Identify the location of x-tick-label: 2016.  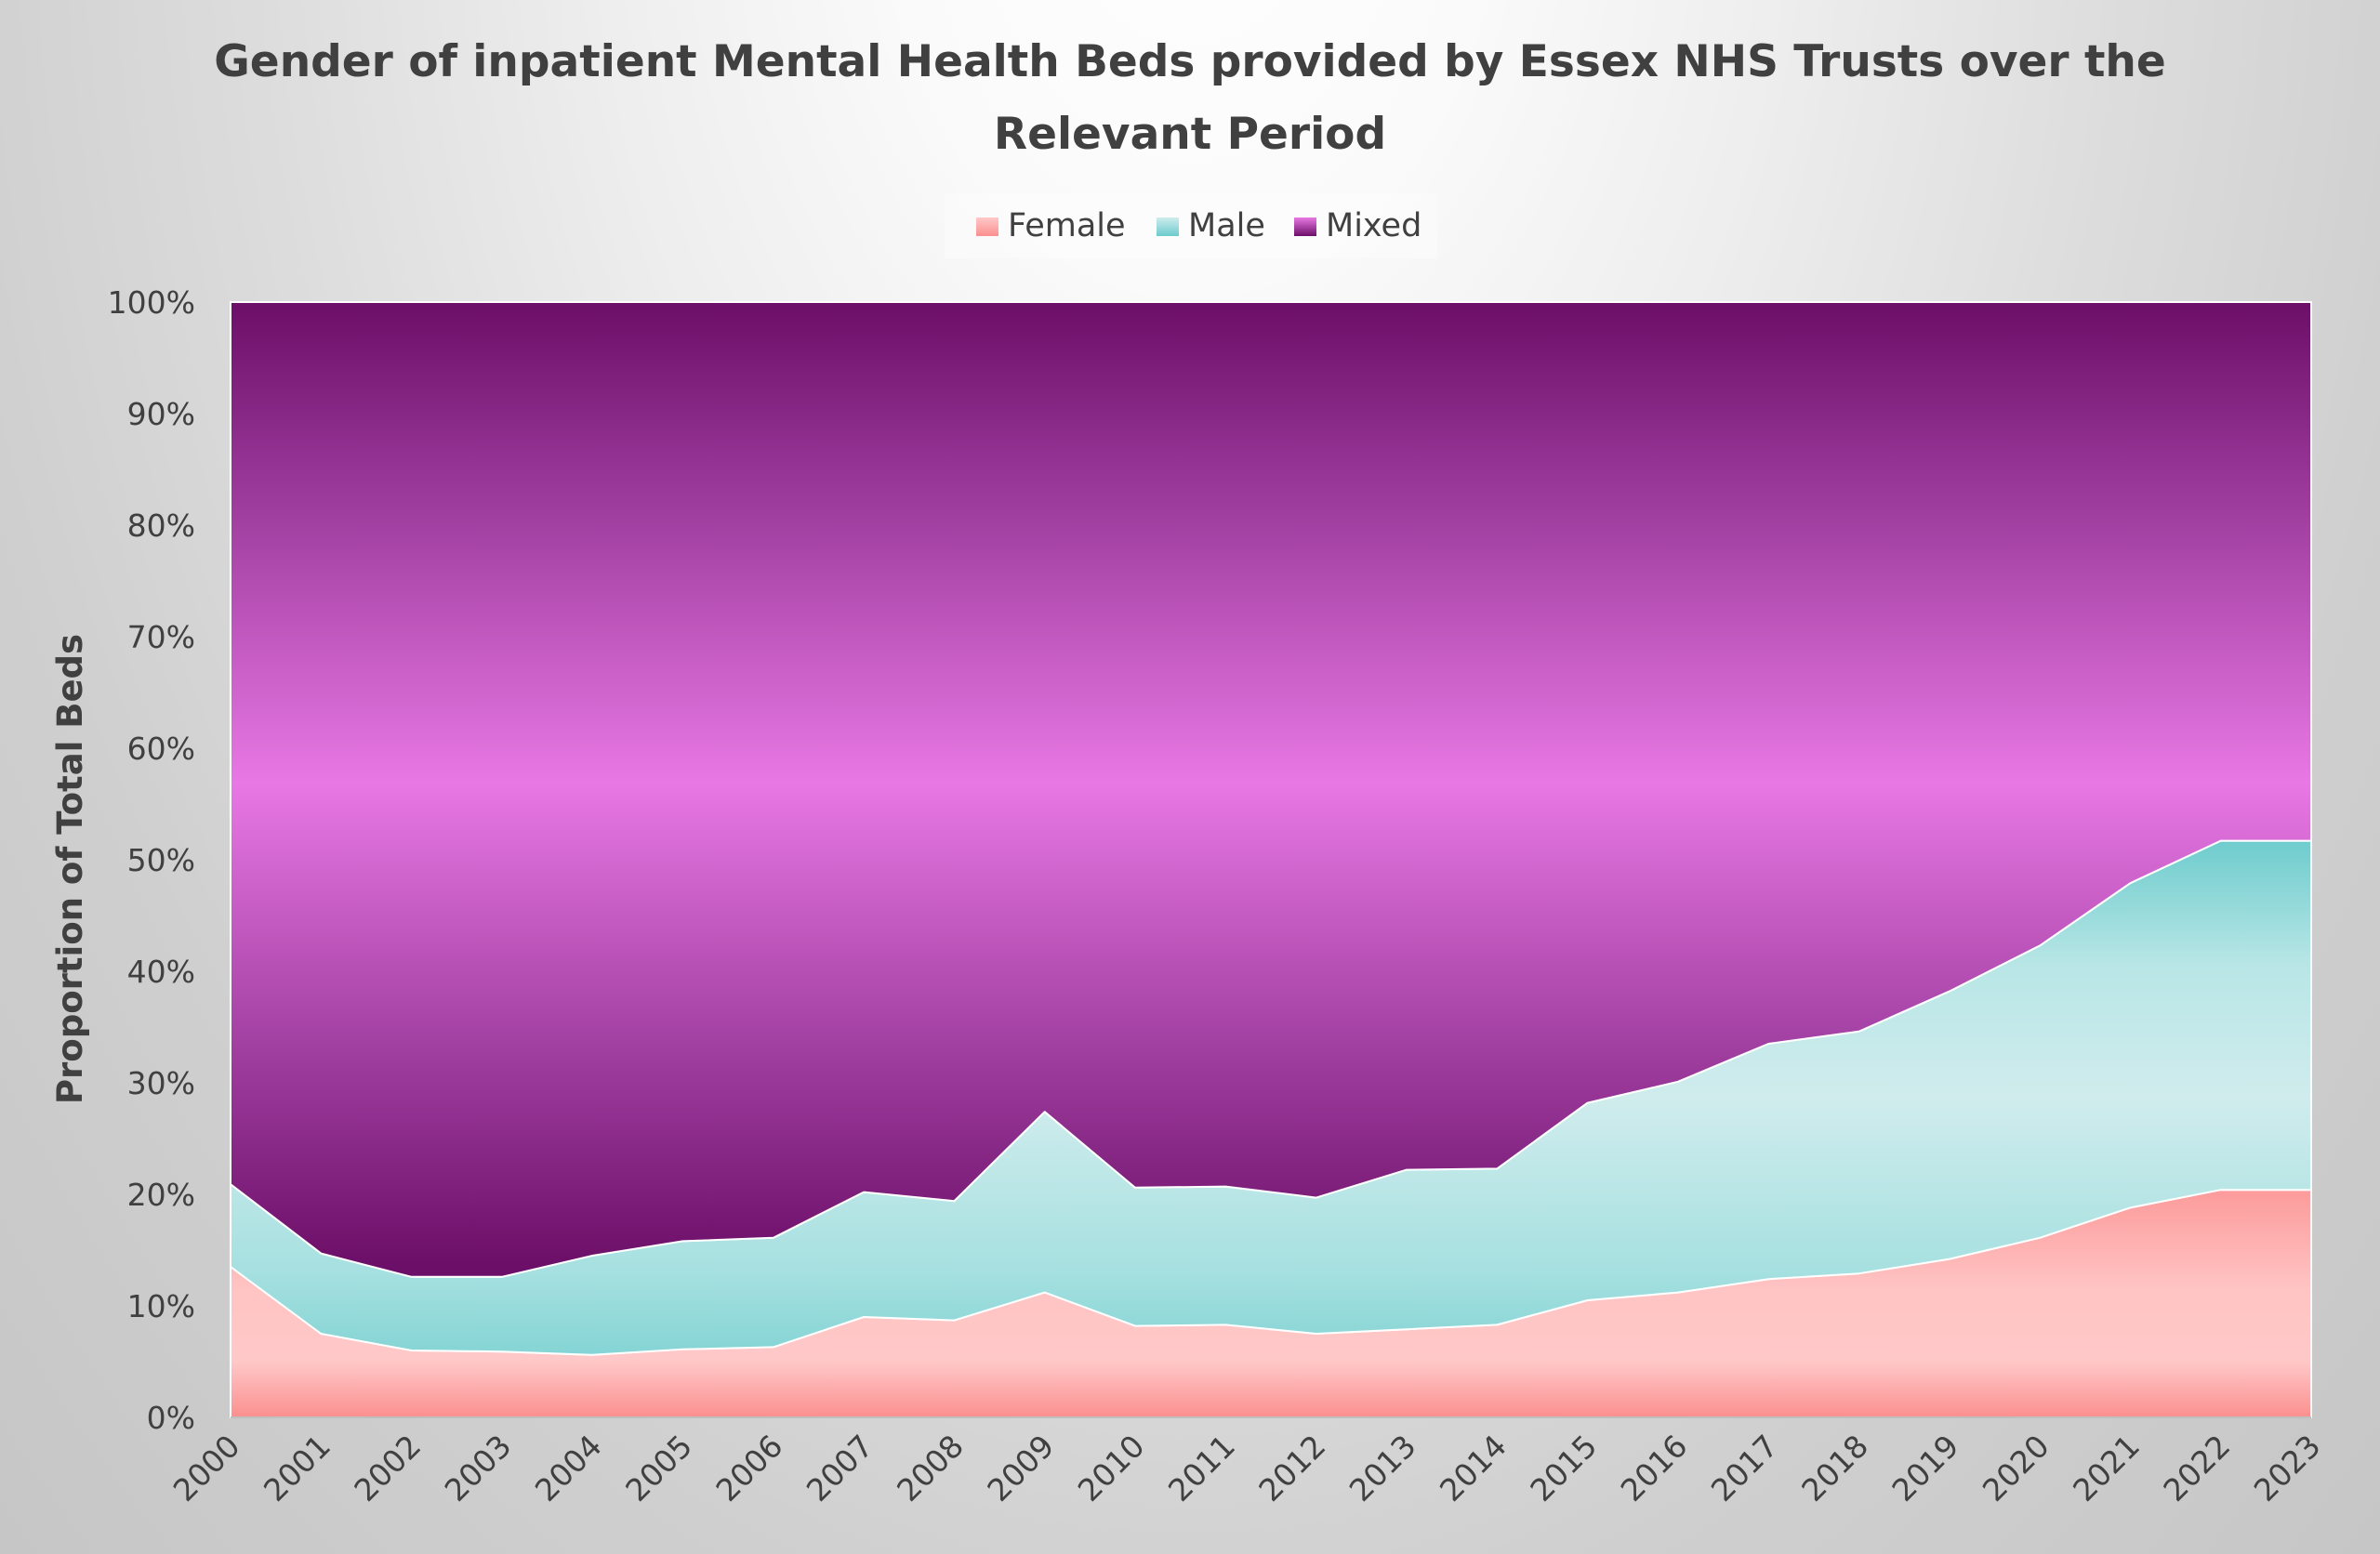
(1654, 1468).